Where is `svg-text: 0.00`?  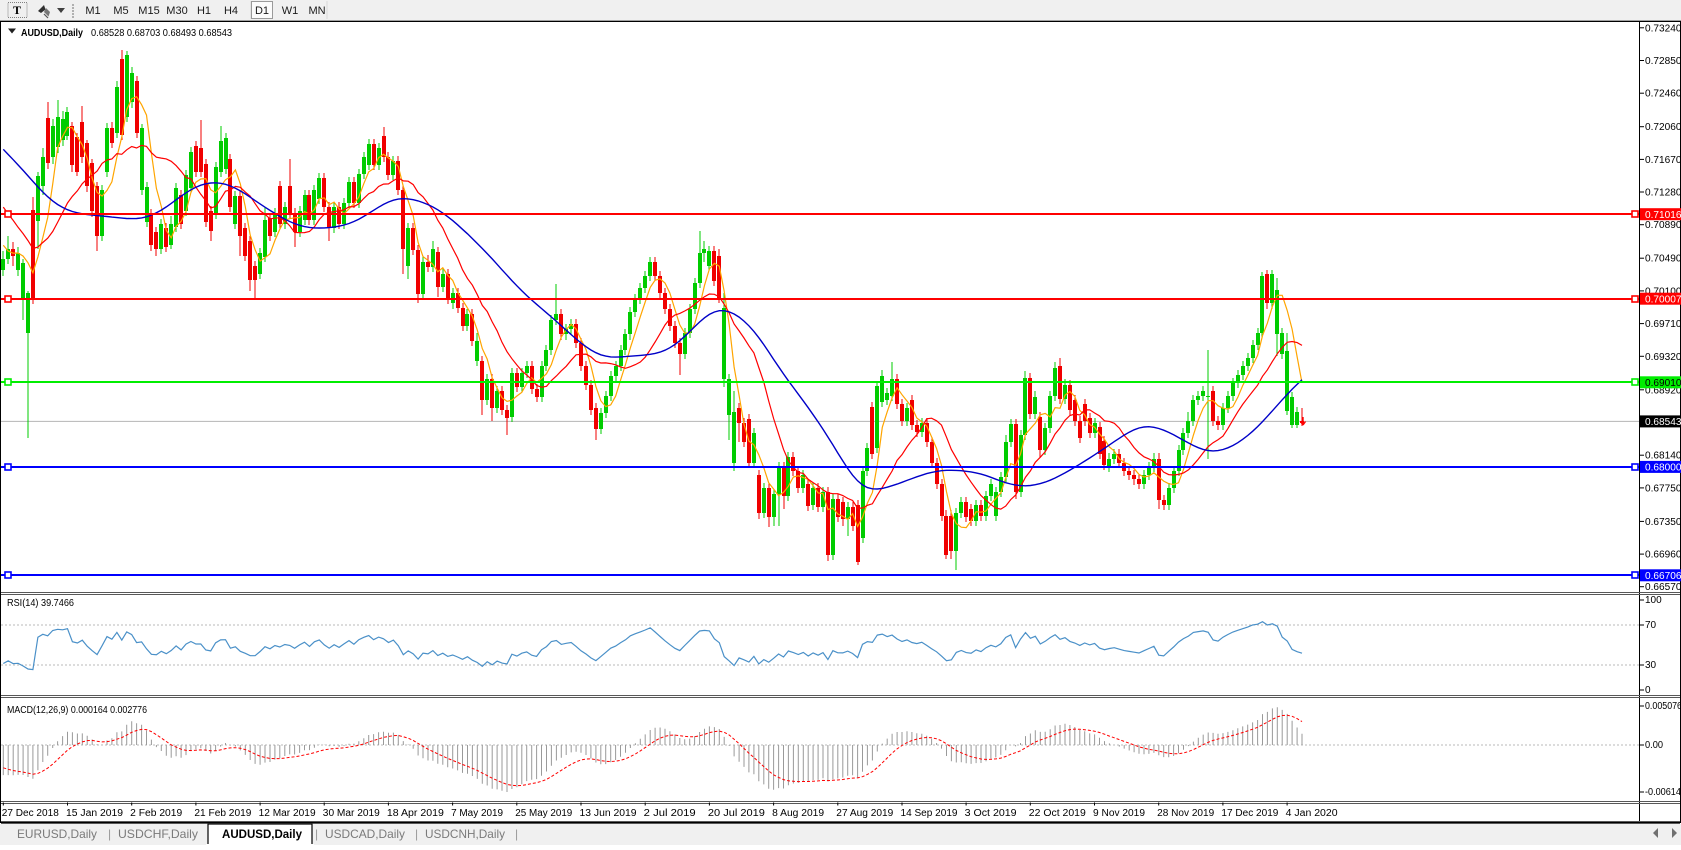 svg-text: 0.00 is located at coordinates (1654, 745).